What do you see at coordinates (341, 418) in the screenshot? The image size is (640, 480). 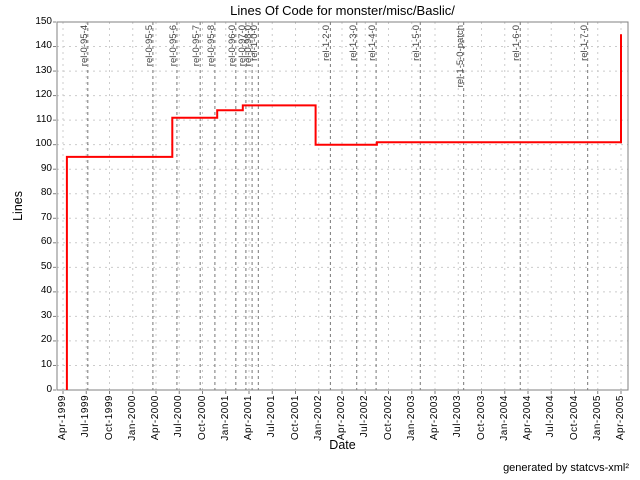 I see `x-tick-label: Apr-2002` at bounding box center [341, 418].